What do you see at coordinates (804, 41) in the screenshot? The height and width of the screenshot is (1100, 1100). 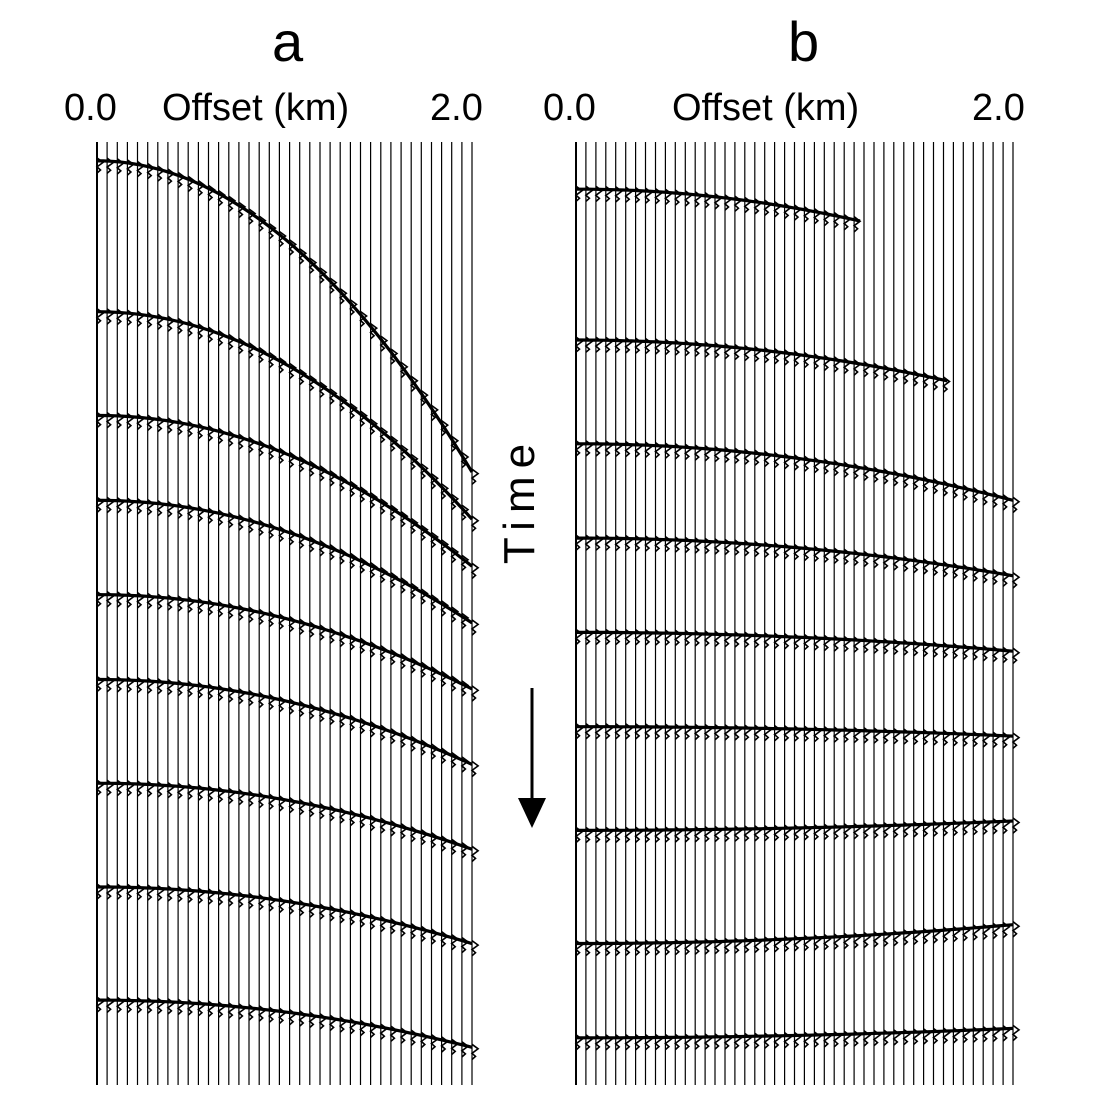 I see `panel-b-letter: b` at bounding box center [804, 41].